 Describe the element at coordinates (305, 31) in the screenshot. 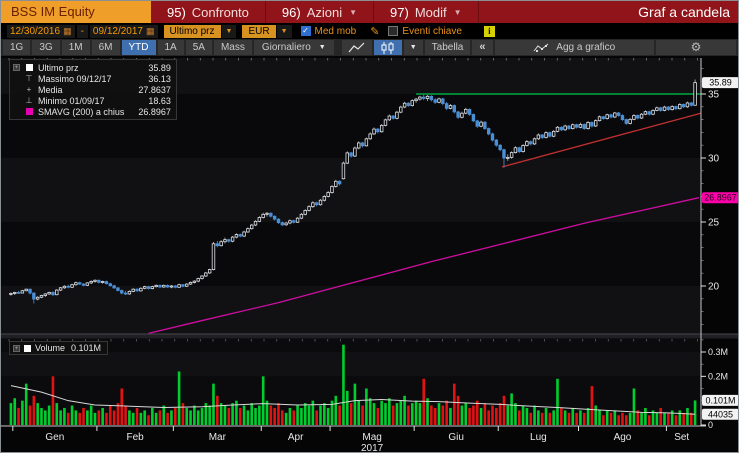

I see `med-mob-checkbox: ✓` at that location.